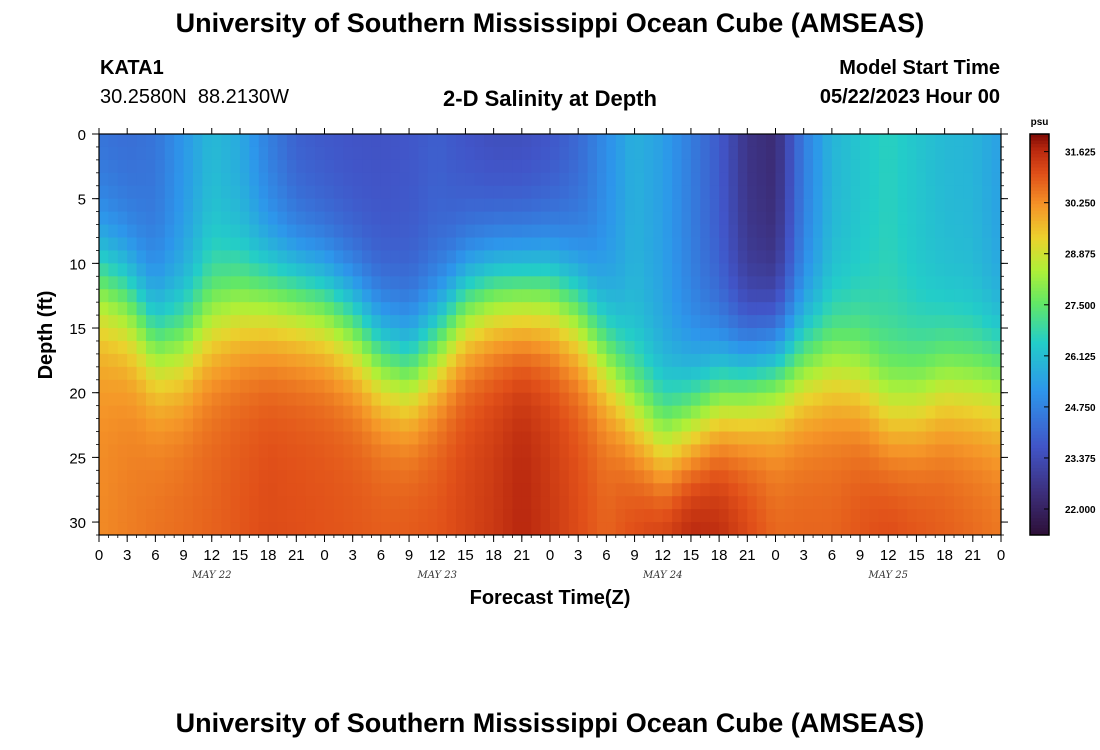 The height and width of the screenshot is (750, 1100). What do you see at coordinates (662, 555) in the screenshot?
I see `x-tick-label: 12` at bounding box center [662, 555].